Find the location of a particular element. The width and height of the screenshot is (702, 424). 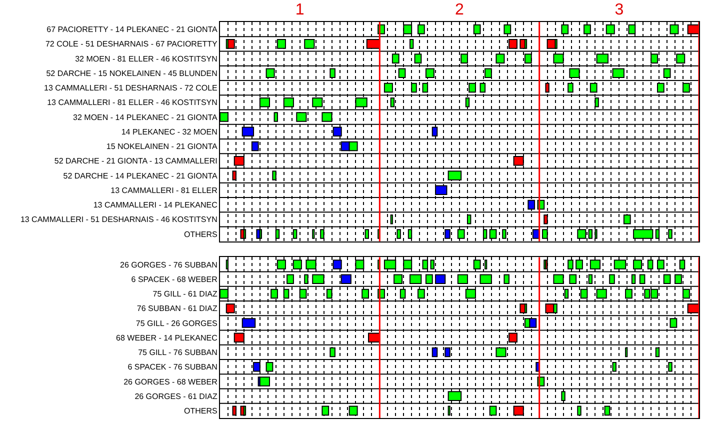

y-tick-label: 72 COLE - 51 DESHARNAIS - 67 PACIORETTY is located at coordinates (131, 44).